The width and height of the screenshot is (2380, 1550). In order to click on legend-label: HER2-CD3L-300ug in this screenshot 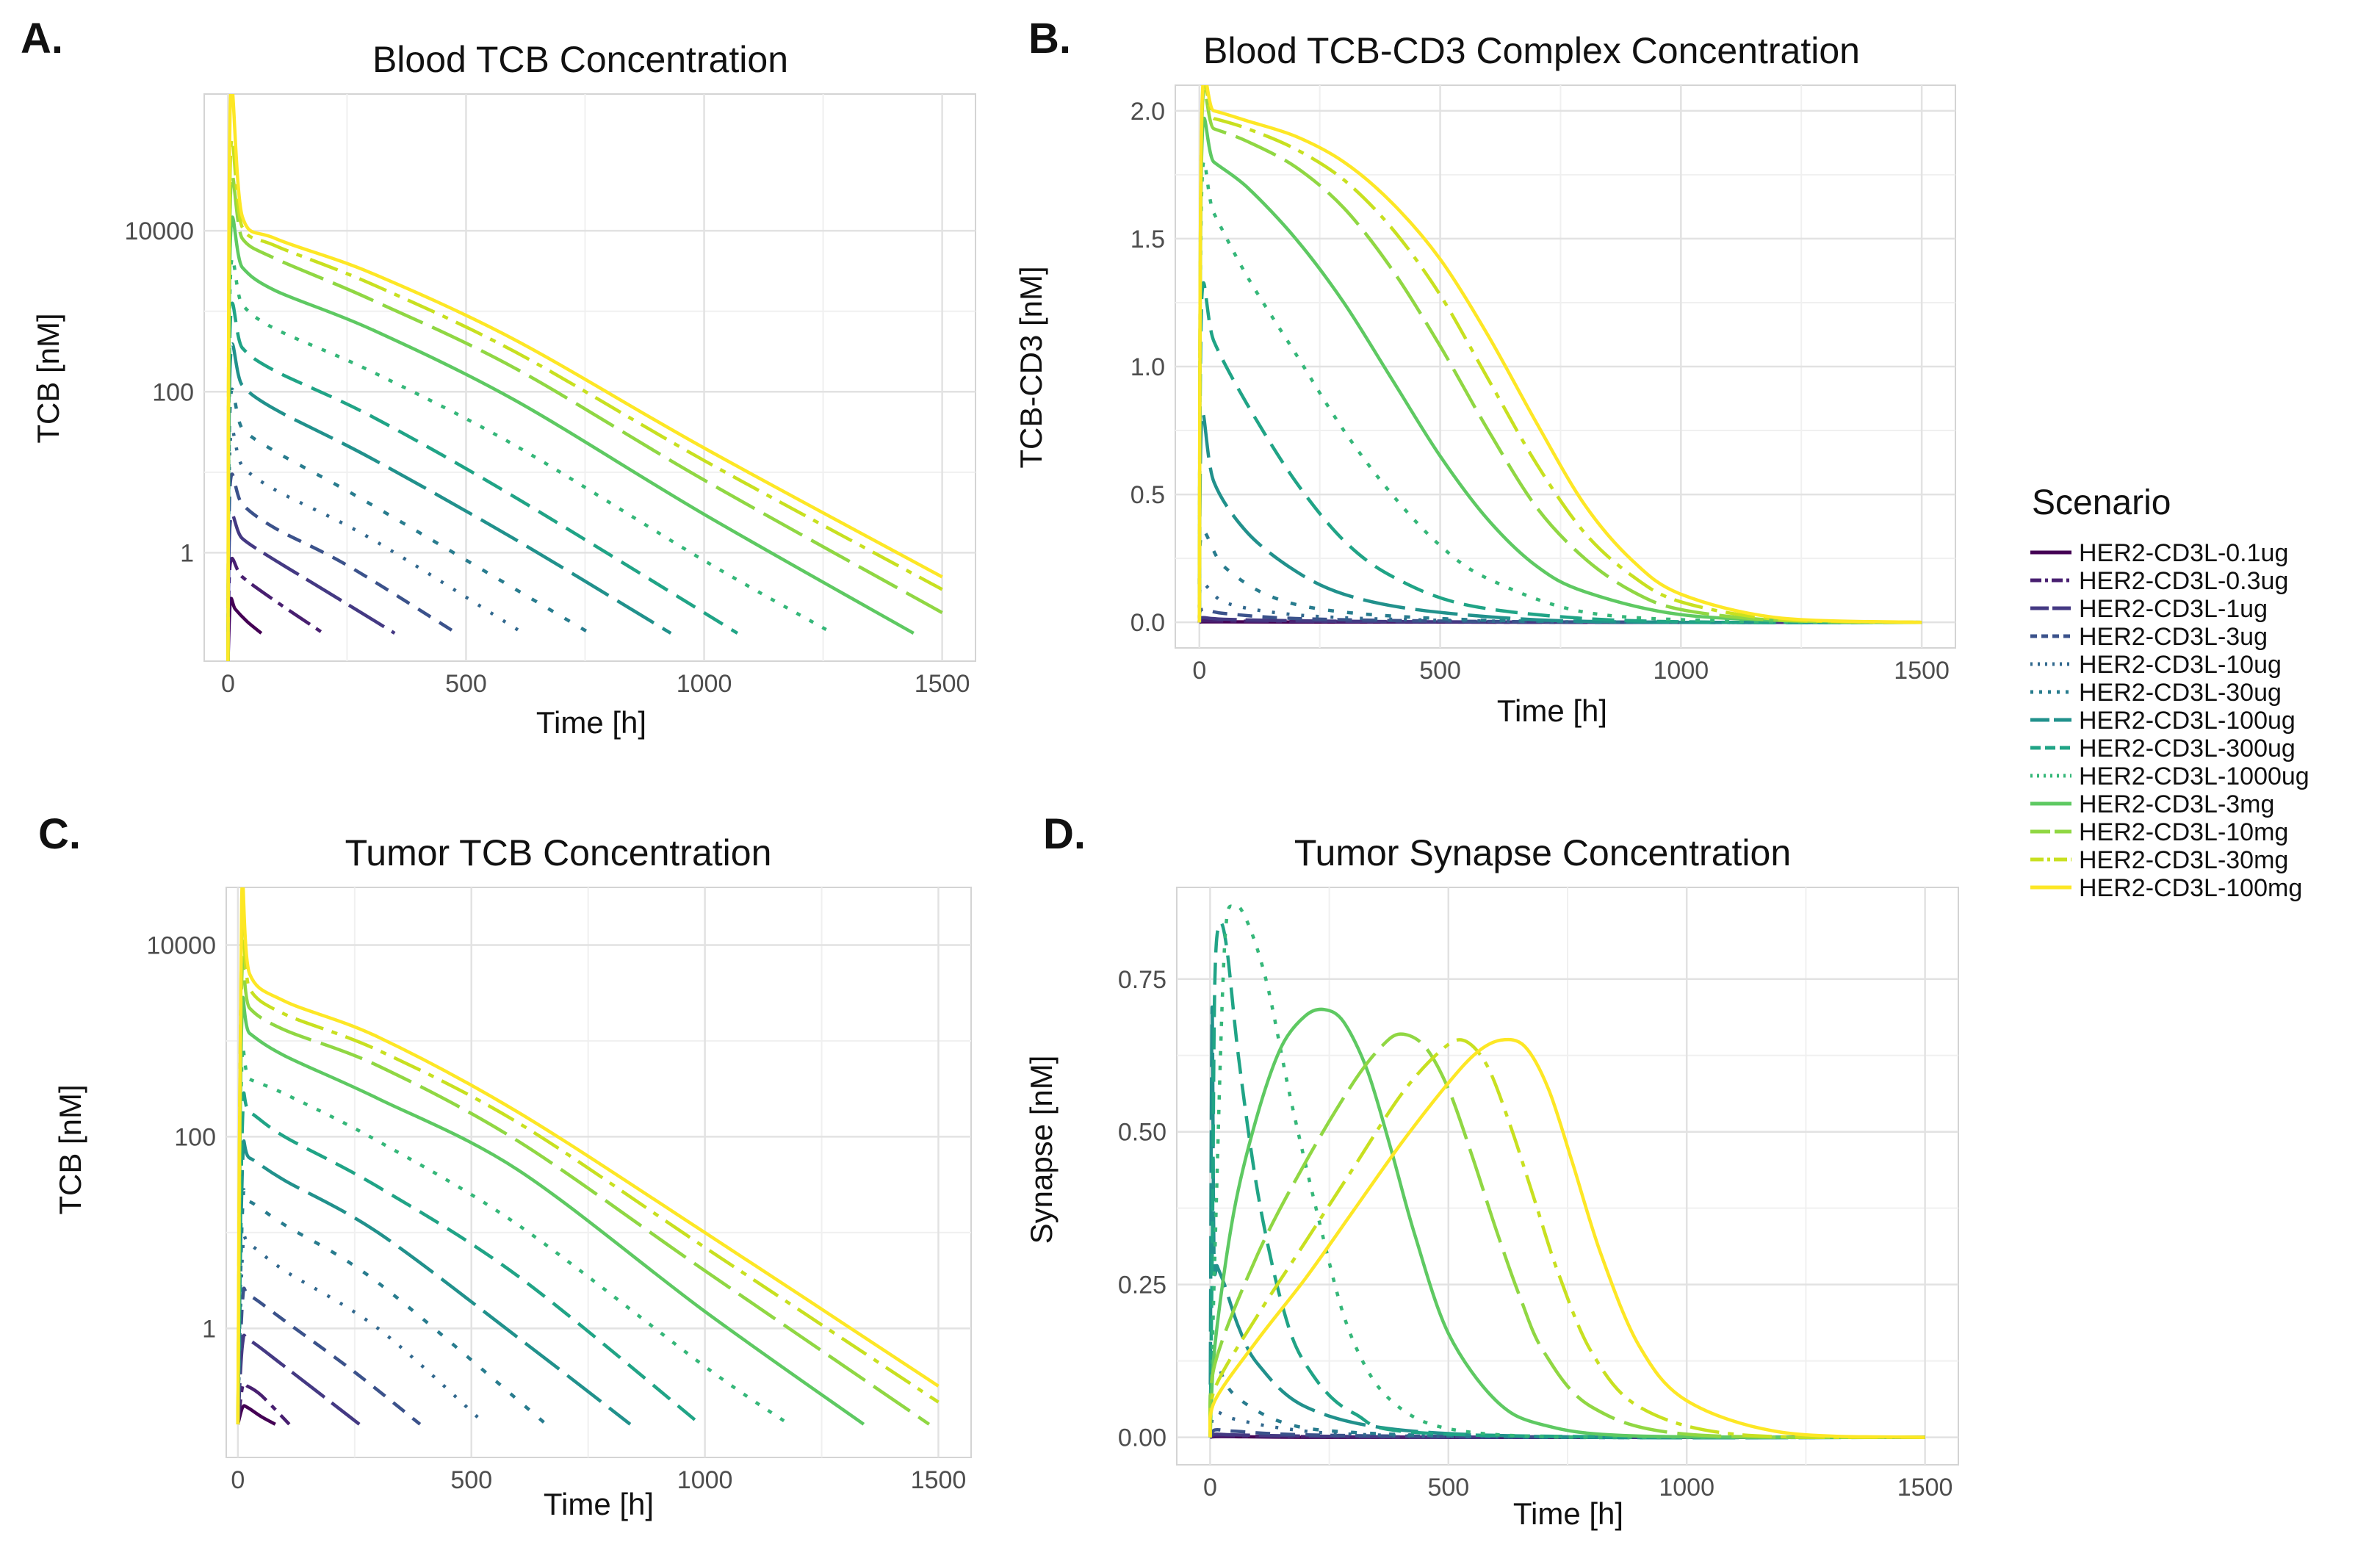, I will do `click(2187, 749)`.